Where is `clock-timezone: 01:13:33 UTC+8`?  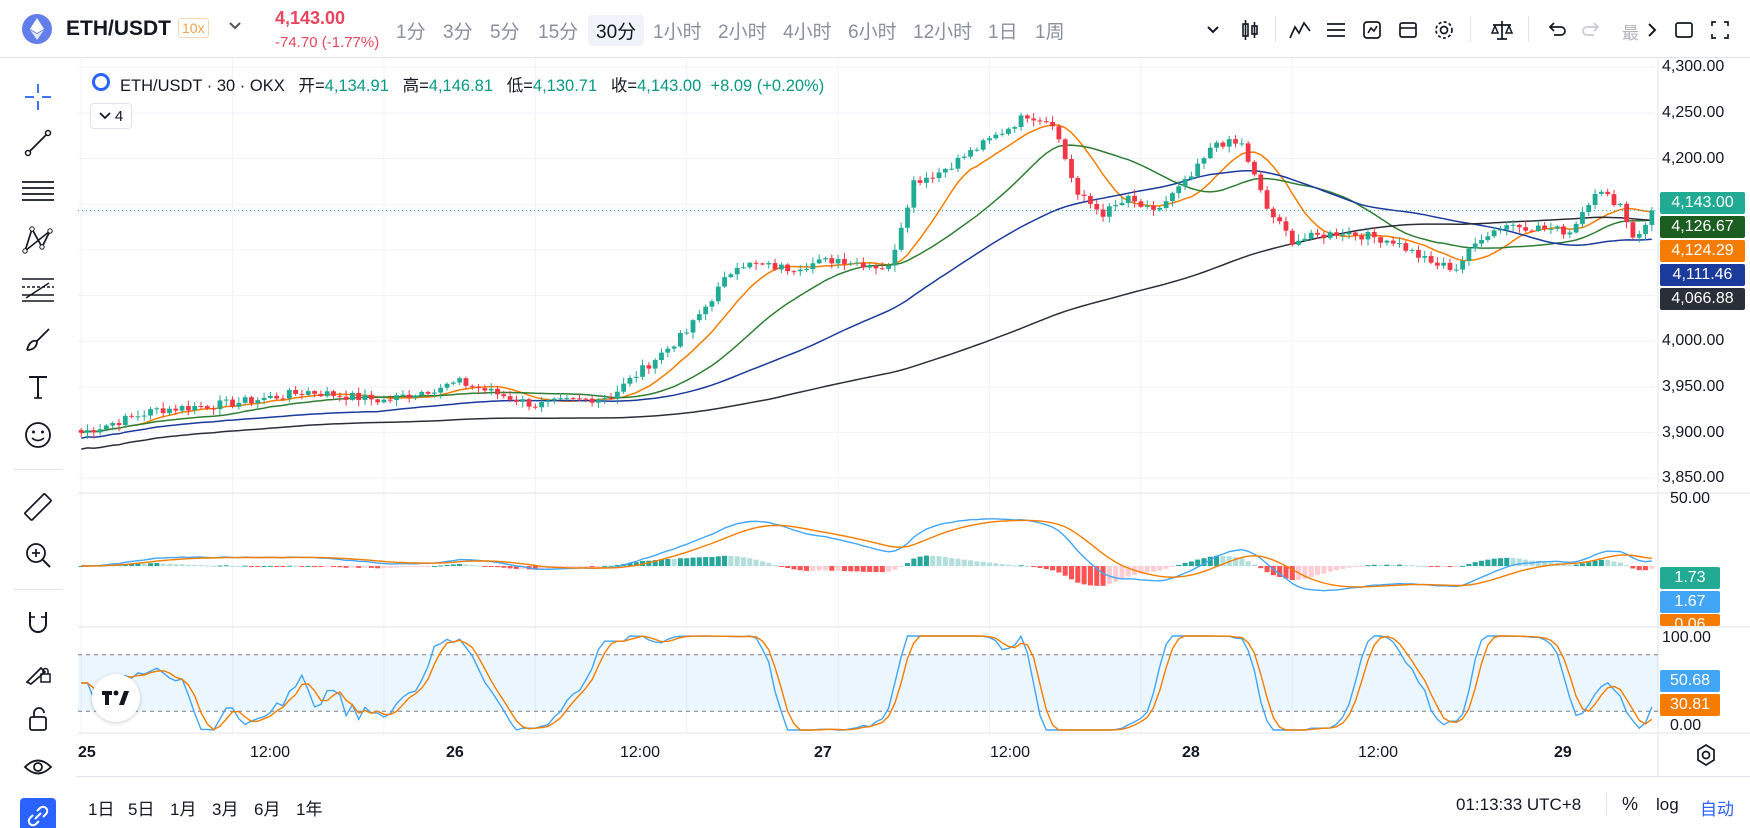
clock-timezone: 01:13:33 UTC+8 is located at coordinates (1519, 804).